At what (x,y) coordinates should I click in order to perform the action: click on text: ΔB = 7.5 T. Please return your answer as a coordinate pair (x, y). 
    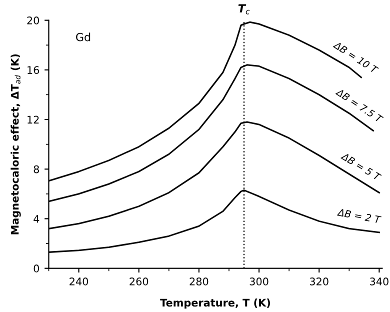
    Looking at the image, I should click on (359, 106).